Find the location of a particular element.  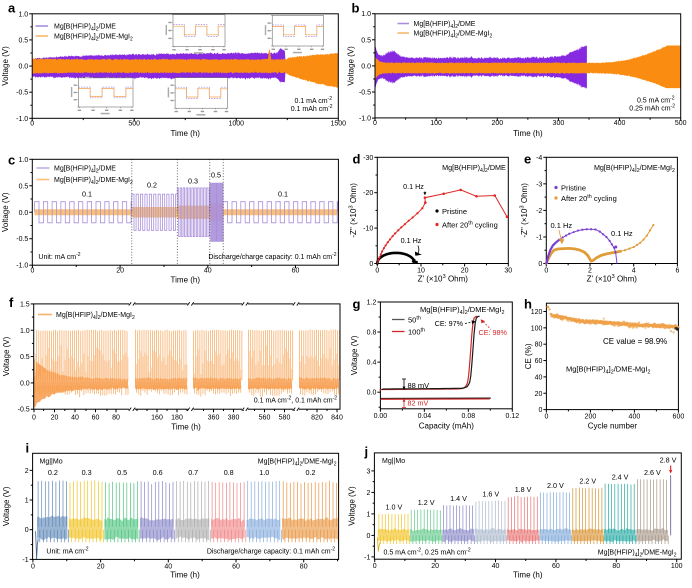

svg-text: 0.8 is located at coordinates (229, 472).